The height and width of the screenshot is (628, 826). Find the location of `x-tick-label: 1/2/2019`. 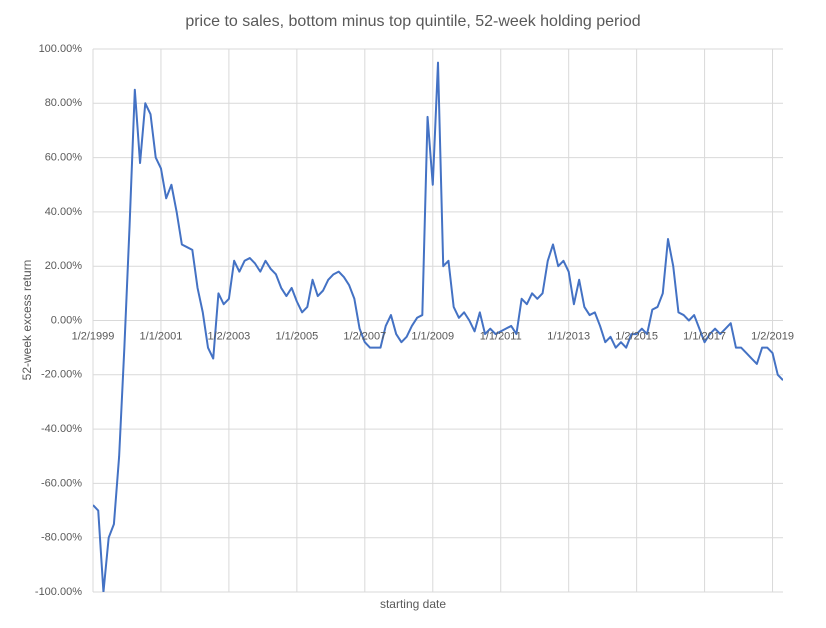

x-tick-label: 1/2/2019 is located at coordinates (772, 336).